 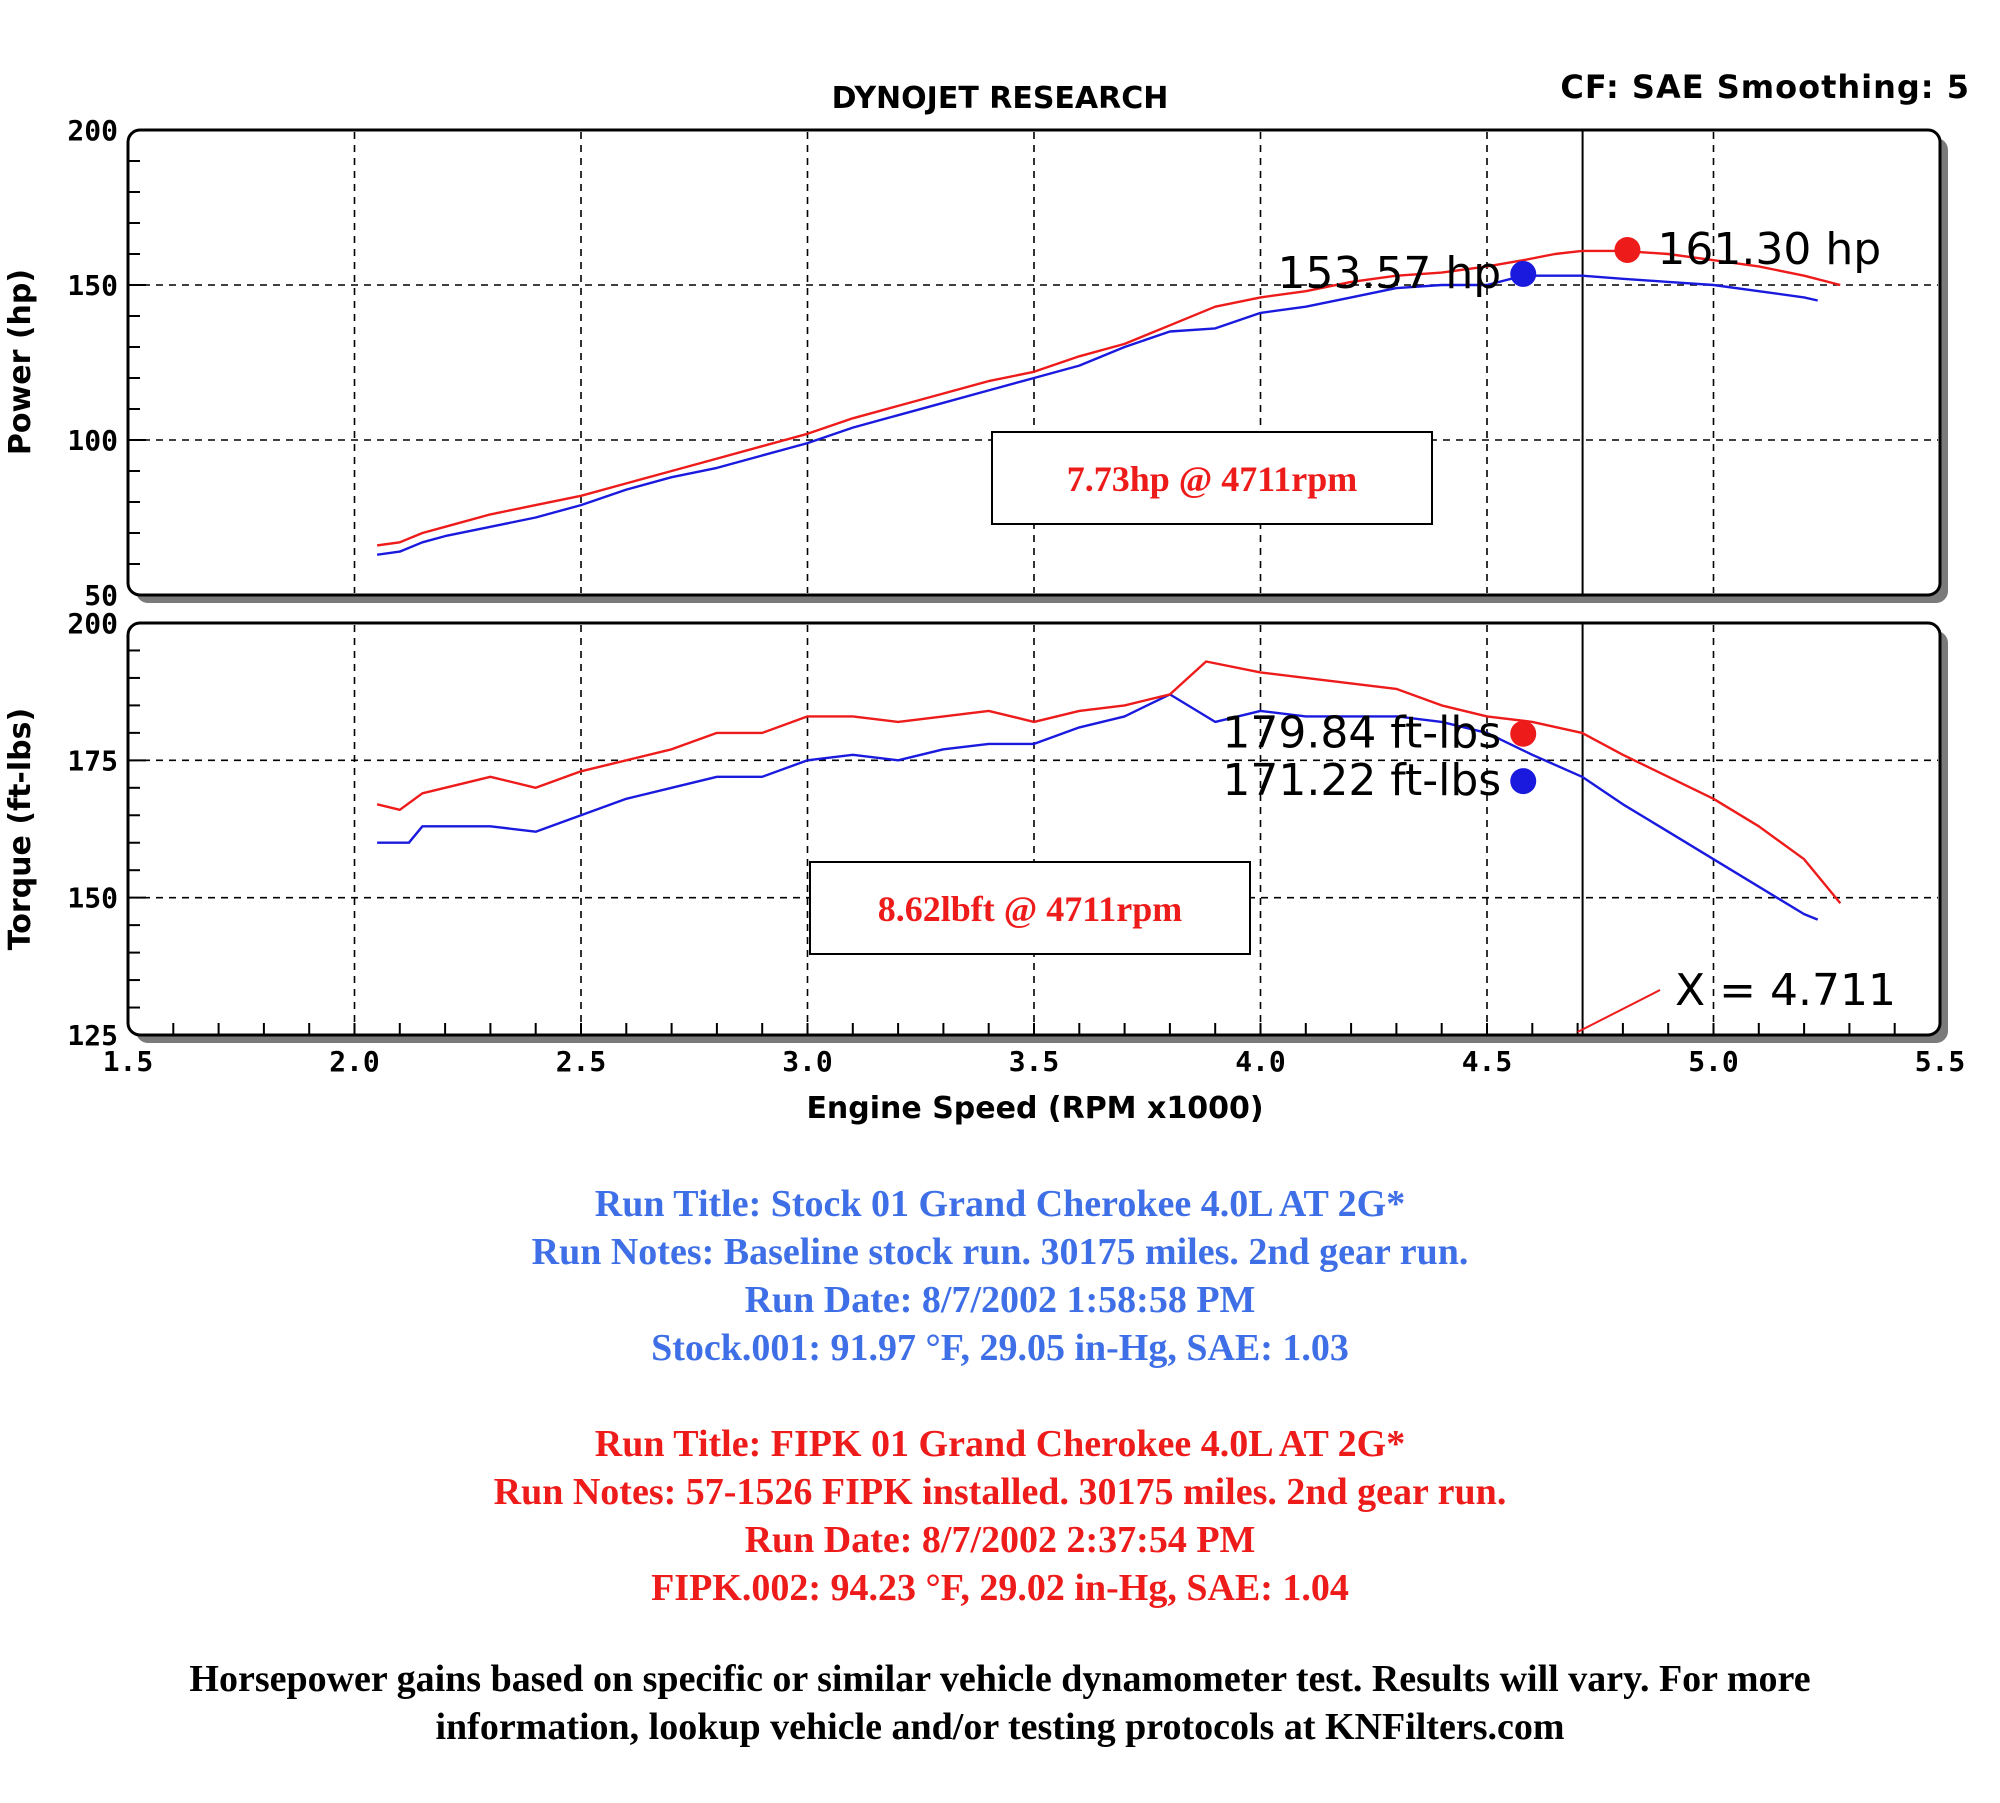 What do you see at coordinates (1769, 249) in the screenshot?
I see `peak-marker-label: 161.30 hp` at bounding box center [1769, 249].